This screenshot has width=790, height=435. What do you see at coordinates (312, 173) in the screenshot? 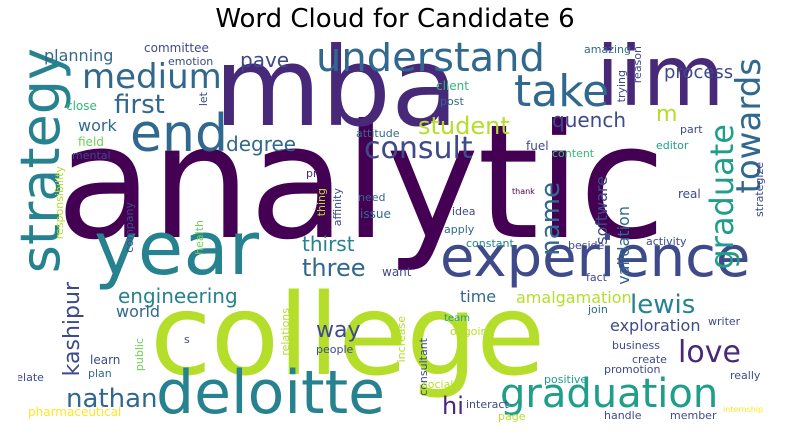
I see `word-pr: pr` at bounding box center [312, 173].